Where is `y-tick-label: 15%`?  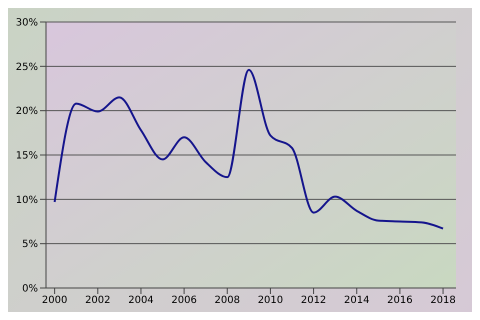
y-tick-label: 15% is located at coordinates (27, 156).